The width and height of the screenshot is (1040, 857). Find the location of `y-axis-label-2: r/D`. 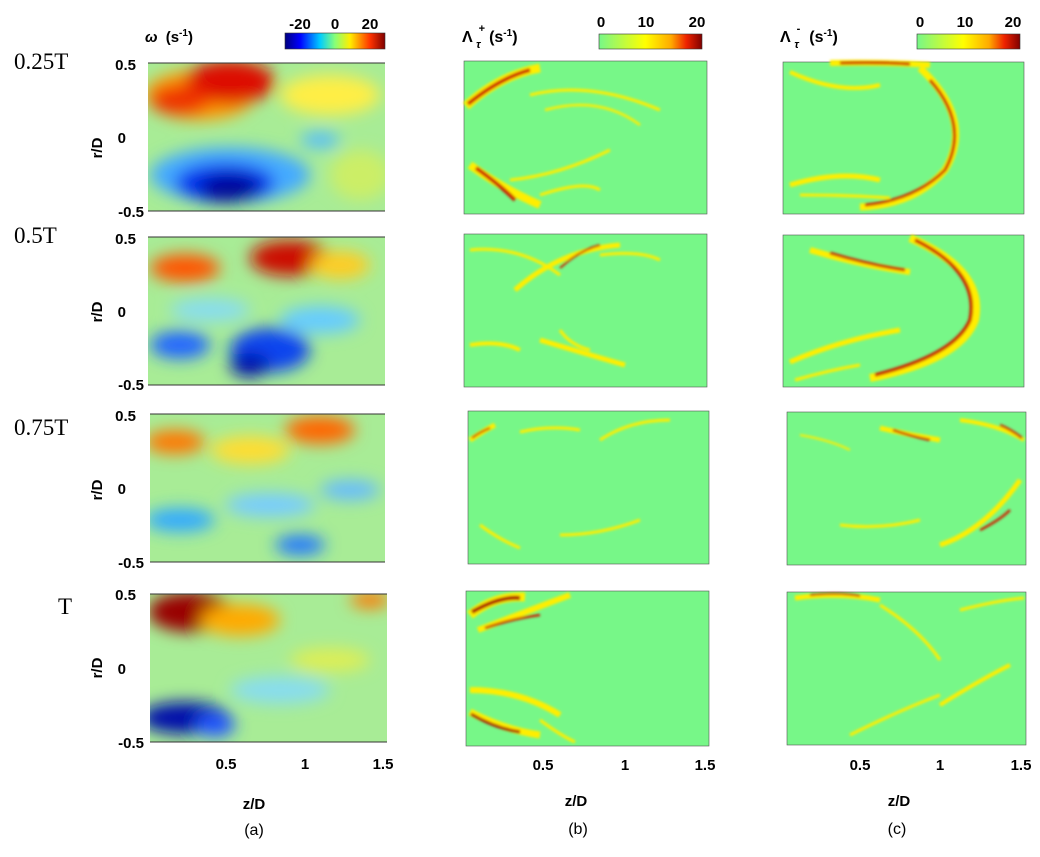

y-axis-label-2: r/D is located at coordinates (97, 489).